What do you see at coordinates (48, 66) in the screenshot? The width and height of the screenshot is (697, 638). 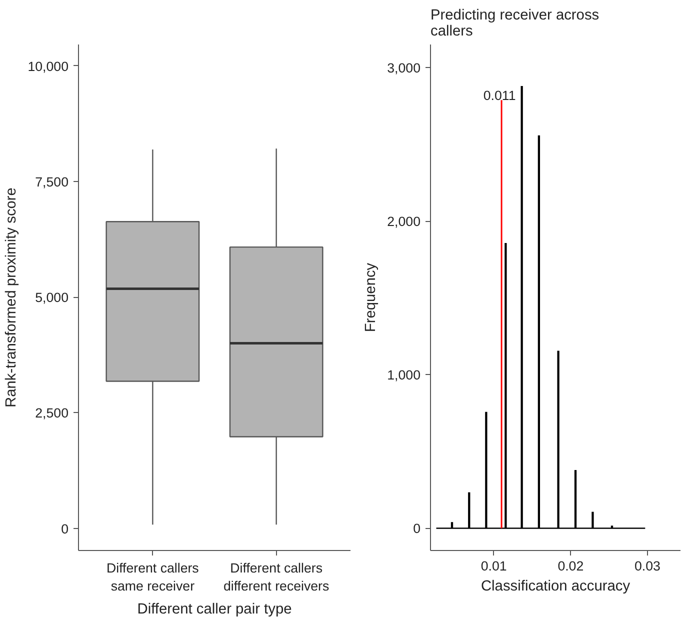 I see `y-tick-label: 10,000` at bounding box center [48, 66].